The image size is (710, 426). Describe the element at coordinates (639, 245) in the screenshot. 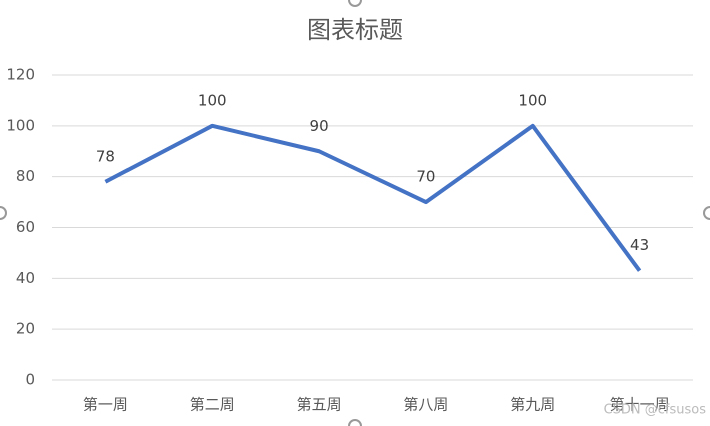

I see `data-label: 43` at that location.